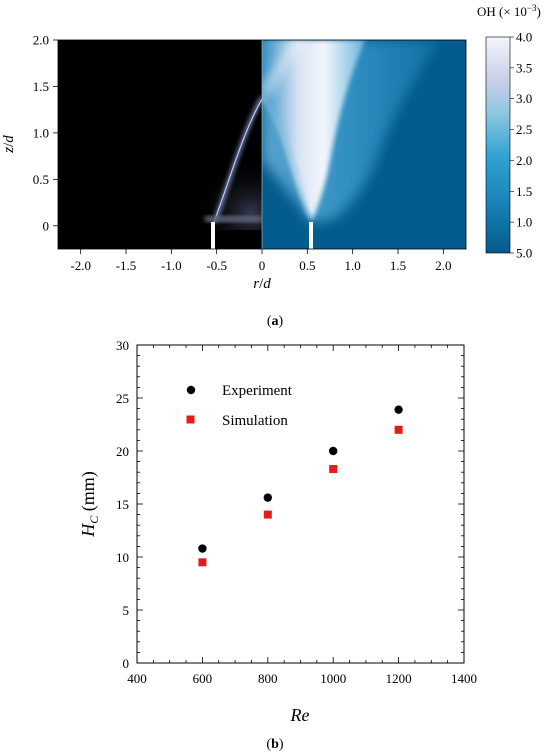  Describe the element at coordinates (41, 179) in the screenshot. I see `a-ytick-label: 0.5` at that location.